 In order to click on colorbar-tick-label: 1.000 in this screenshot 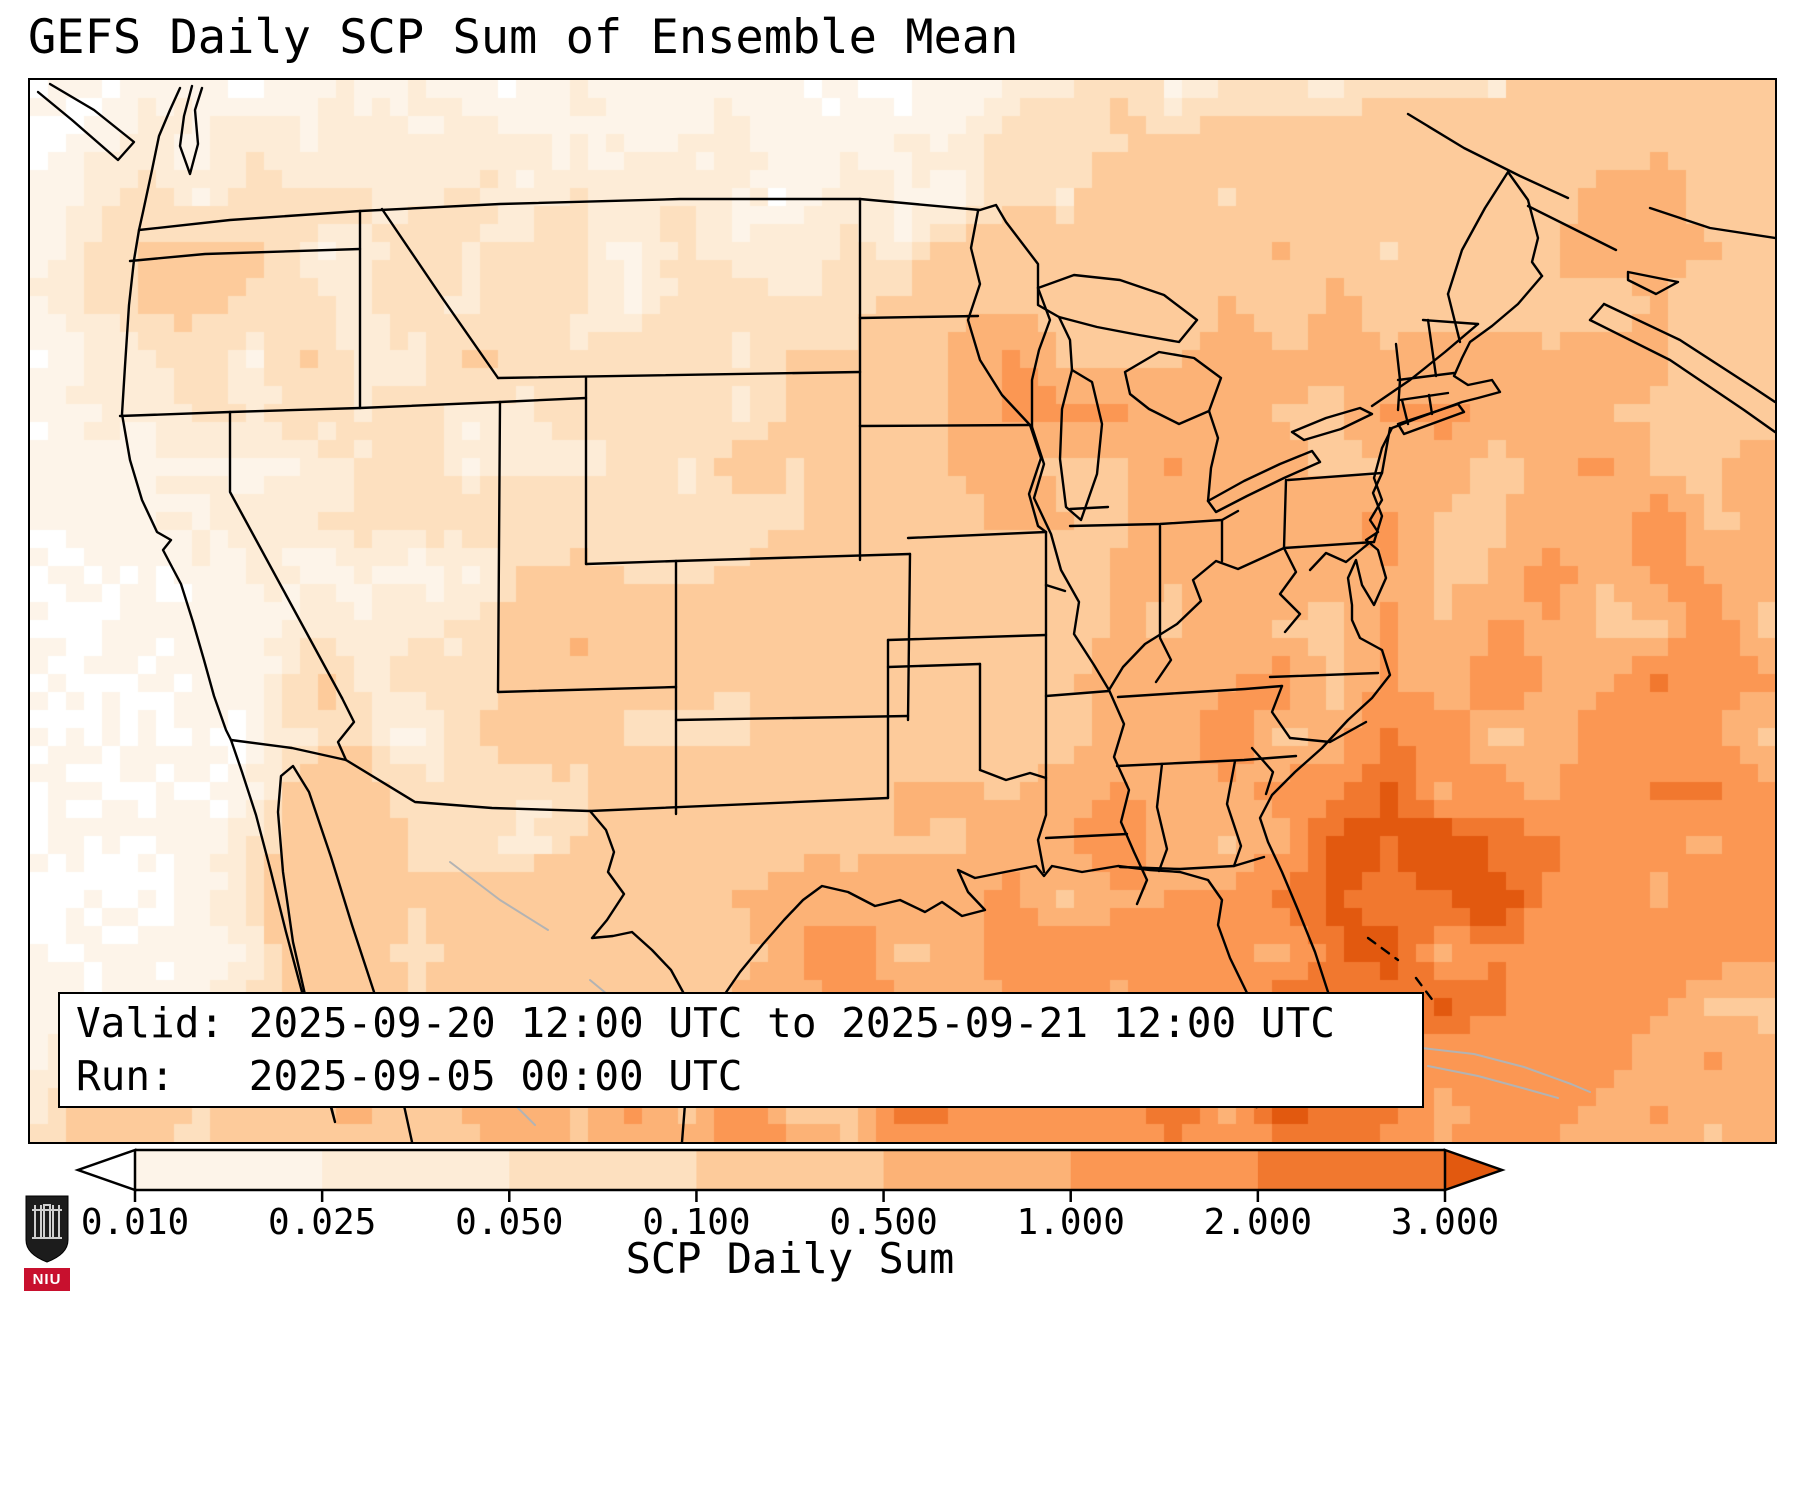, I will do `click(1071, 1222)`.